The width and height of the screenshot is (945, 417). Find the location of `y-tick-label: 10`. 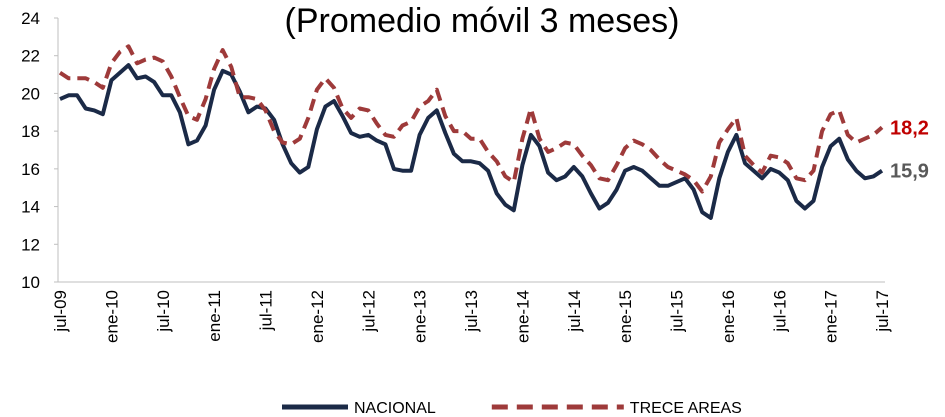

y-tick-label: 10 is located at coordinates (30, 282).